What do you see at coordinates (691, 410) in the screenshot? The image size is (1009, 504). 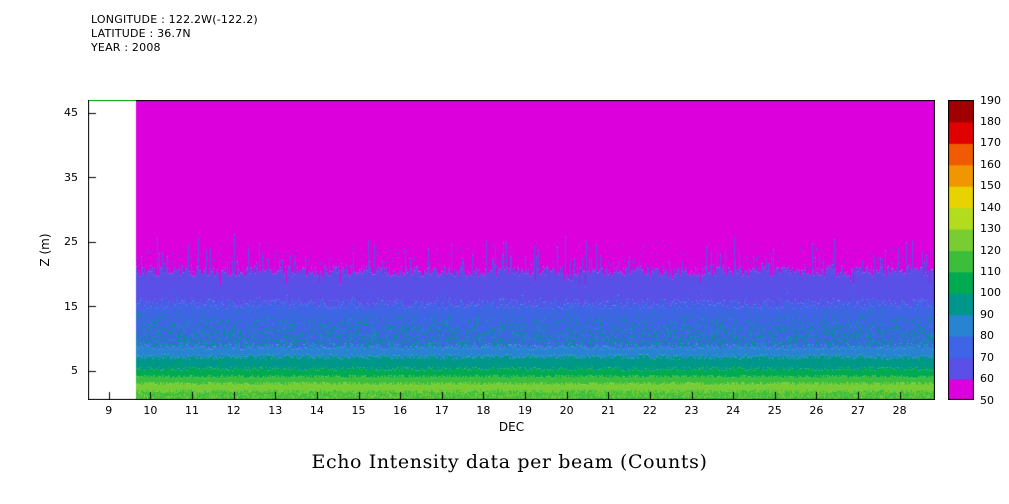 I see `x-tick-label: 23` at bounding box center [691, 410].